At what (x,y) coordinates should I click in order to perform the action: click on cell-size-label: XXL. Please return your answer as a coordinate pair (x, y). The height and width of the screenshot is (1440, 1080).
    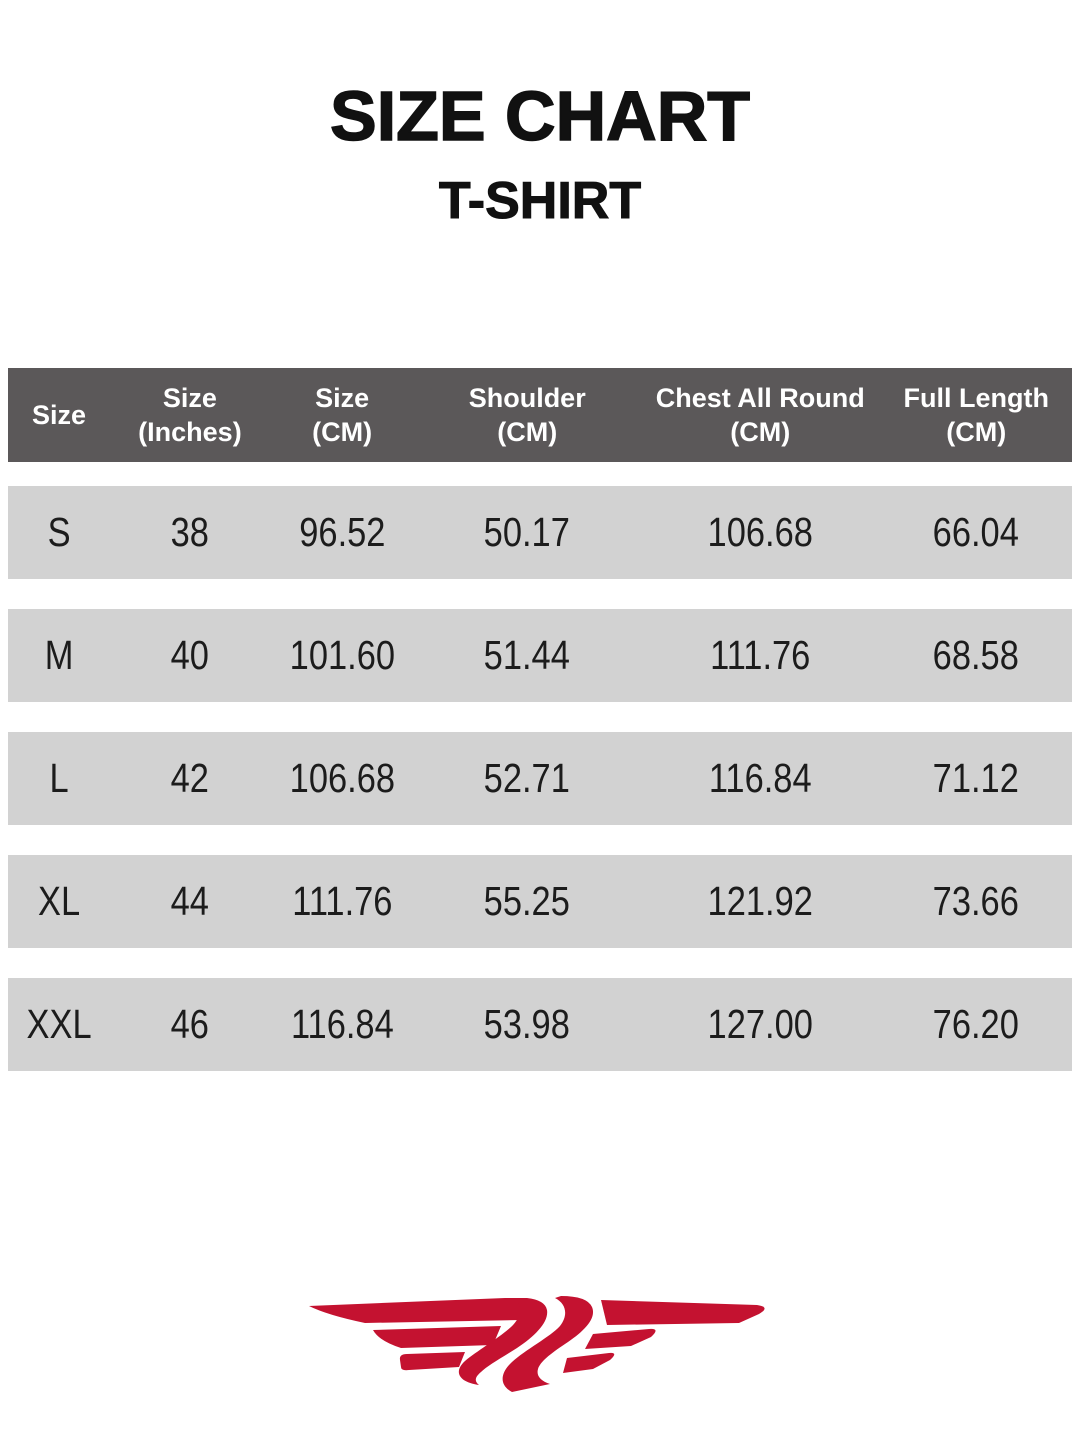
    Looking at the image, I should click on (59, 1024).